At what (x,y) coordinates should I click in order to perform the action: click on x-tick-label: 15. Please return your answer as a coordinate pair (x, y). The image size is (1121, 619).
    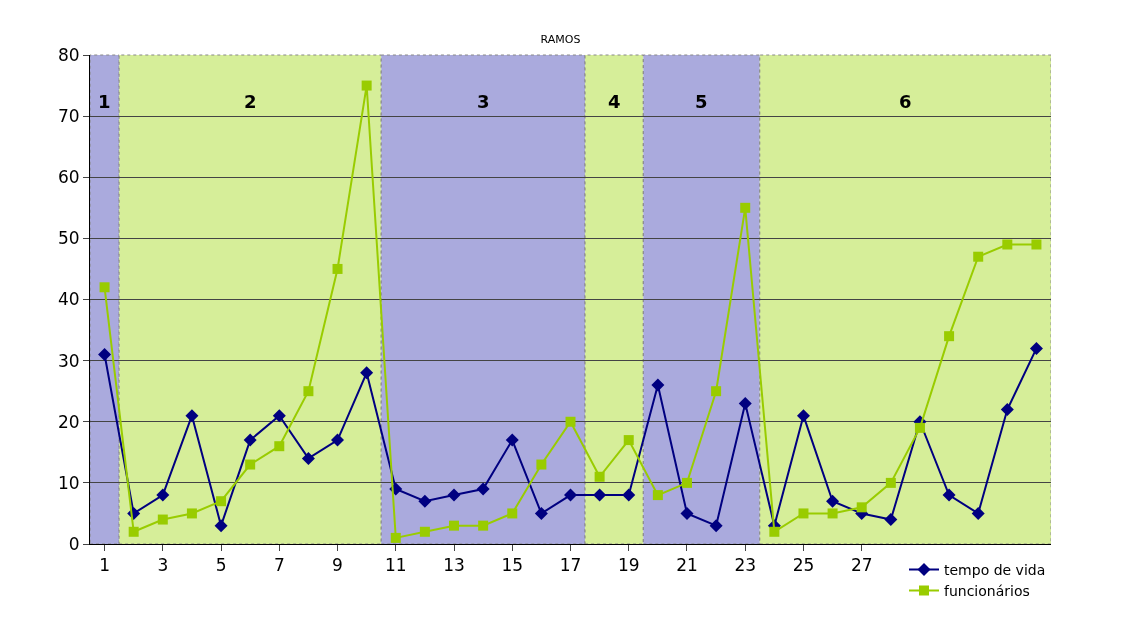
    Looking at the image, I should click on (512, 565).